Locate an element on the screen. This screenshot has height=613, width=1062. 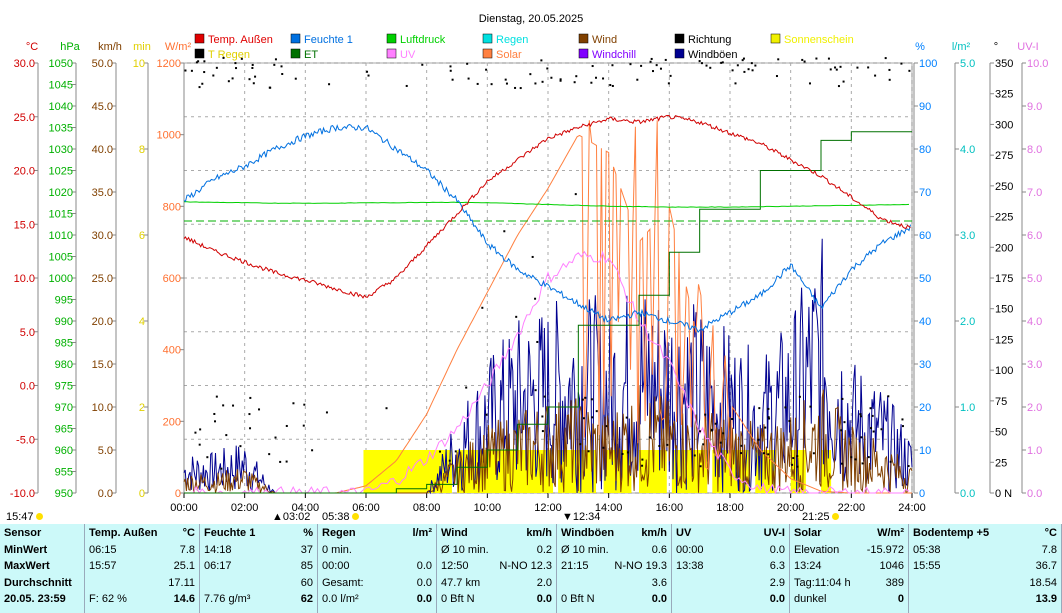
table-row: 00:00 0.0 is located at coordinates (730, 552).